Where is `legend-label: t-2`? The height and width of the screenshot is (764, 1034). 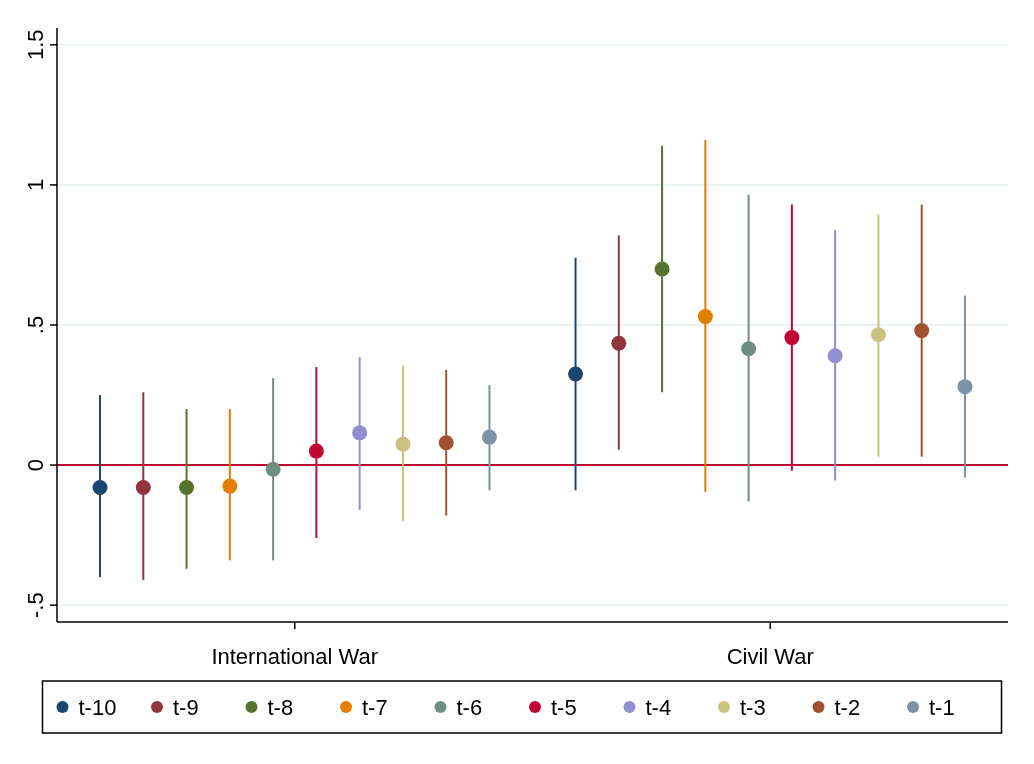
legend-label: t-2 is located at coordinates (847, 707).